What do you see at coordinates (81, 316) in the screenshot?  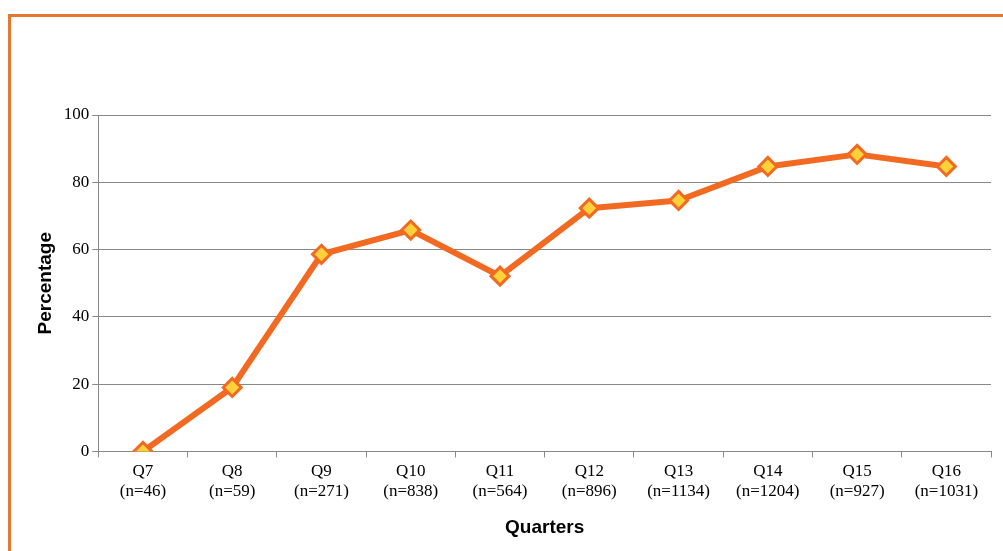 I see `y-tick-label: 40` at bounding box center [81, 316].